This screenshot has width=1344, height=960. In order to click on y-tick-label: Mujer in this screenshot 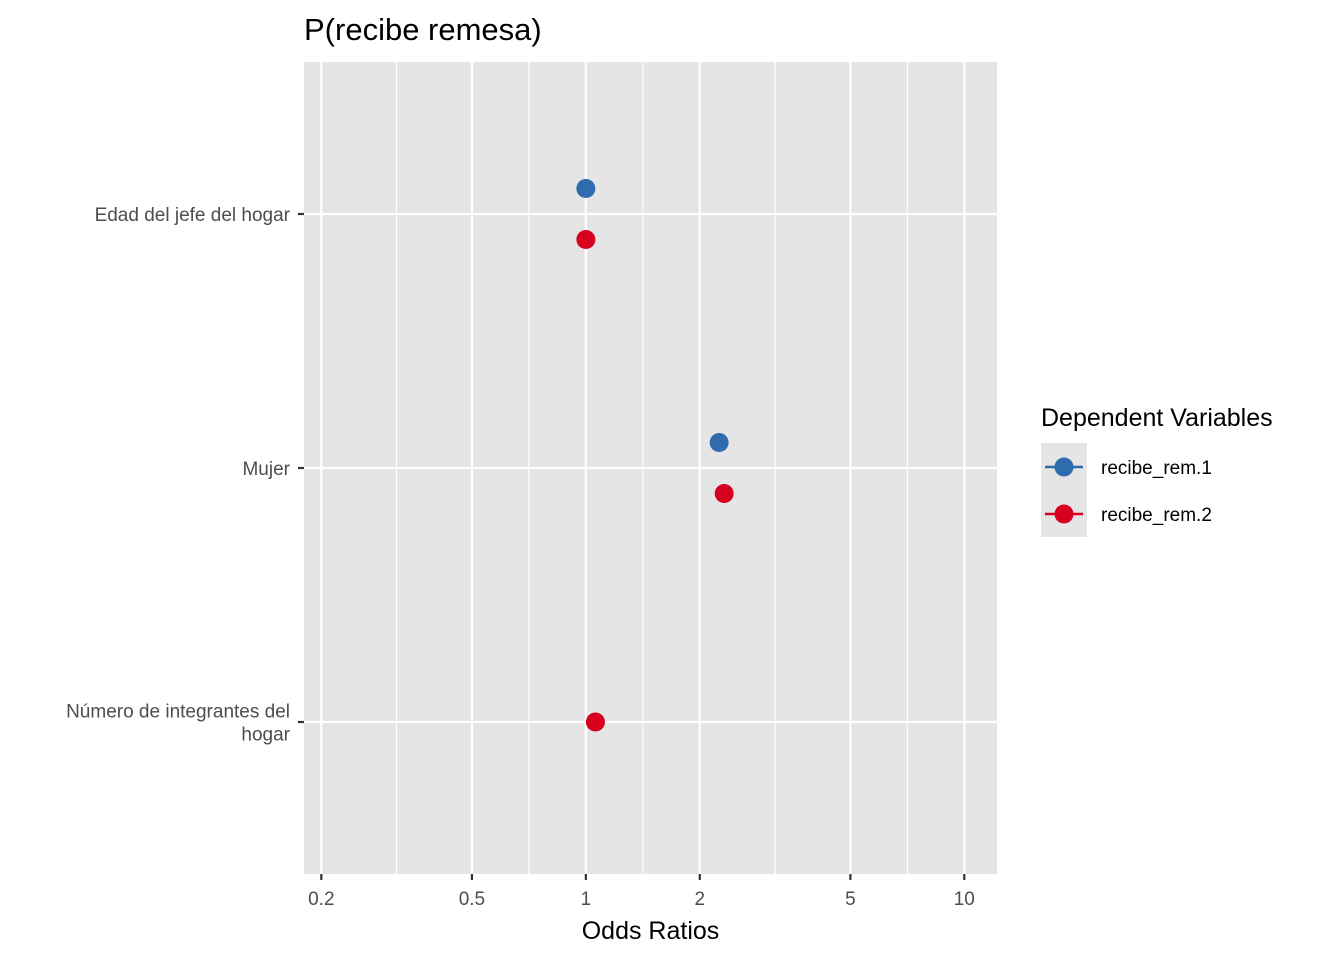, I will do `click(266, 469)`.